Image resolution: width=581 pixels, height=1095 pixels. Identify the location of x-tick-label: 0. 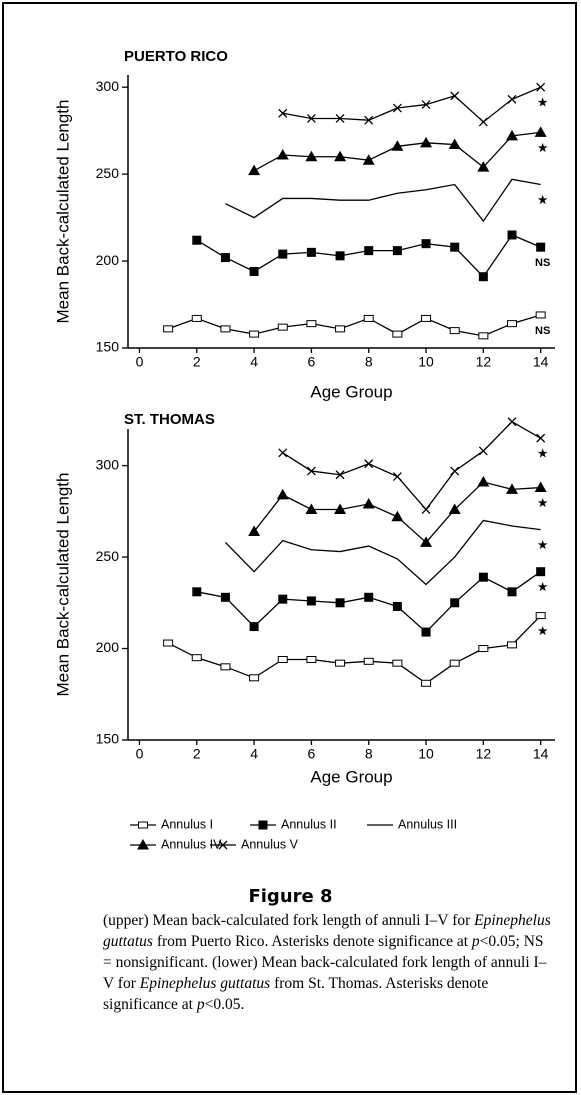
(140, 754).